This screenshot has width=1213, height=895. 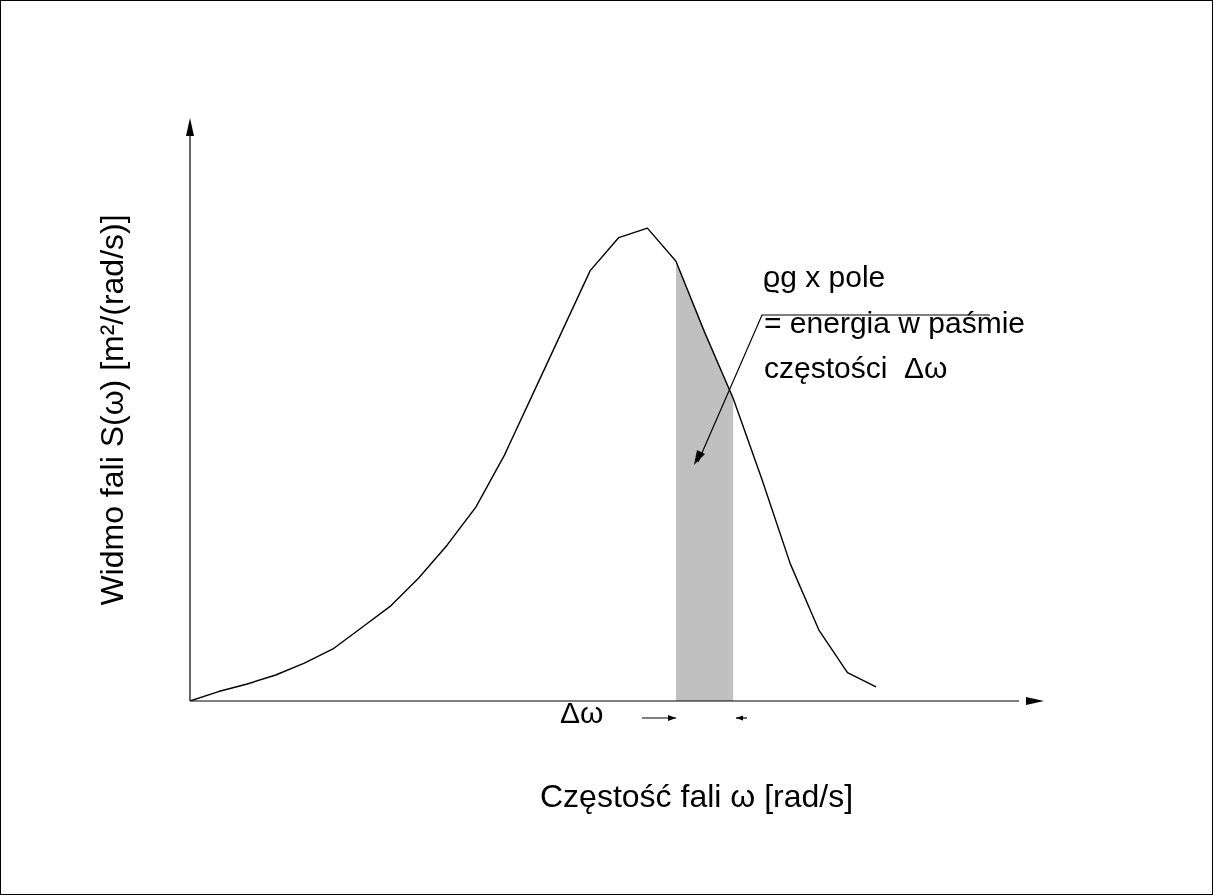 I want to click on annotation: częstości Δω, so click(x=856, y=367).